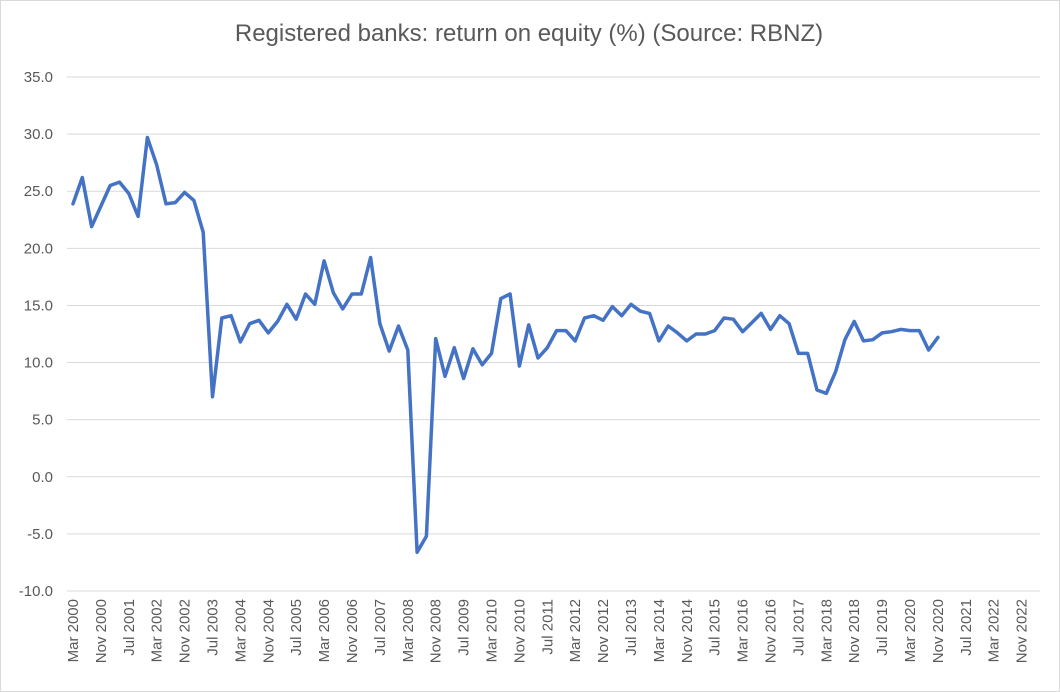 This screenshot has width=1060, height=692. I want to click on y-tick-label: 5.0, so click(42, 420).